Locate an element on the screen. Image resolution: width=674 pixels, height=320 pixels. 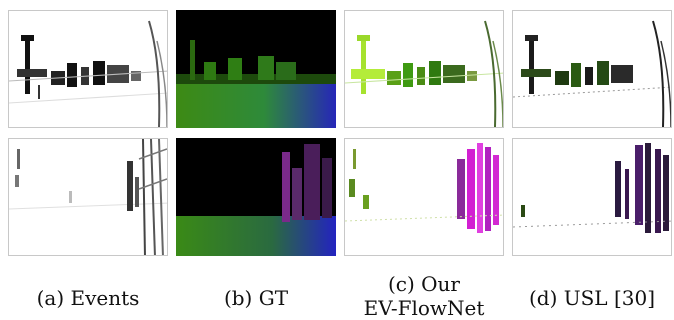
caption-gt-line1: (b) GT is located at coordinates (256, 298).